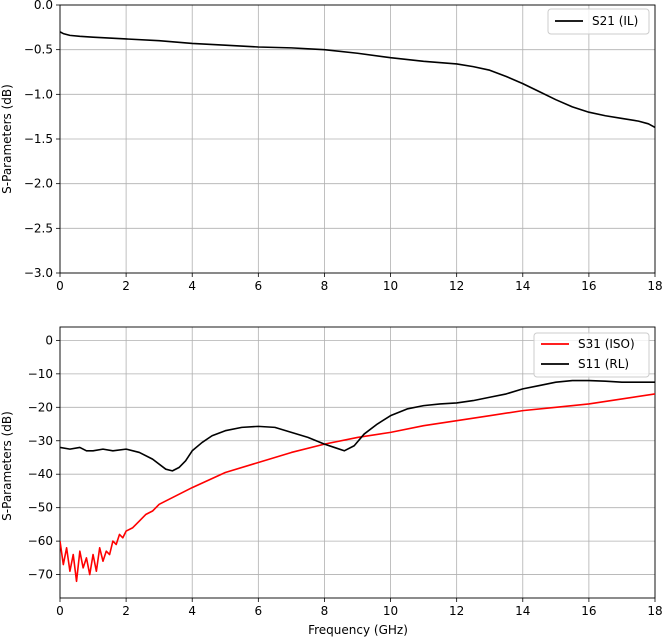 The width and height of the screenshot is (663, 637). Describe the element at coordinates (126, 611) in the screenshot. I see `sp-x-tick-label: 2` at that location.